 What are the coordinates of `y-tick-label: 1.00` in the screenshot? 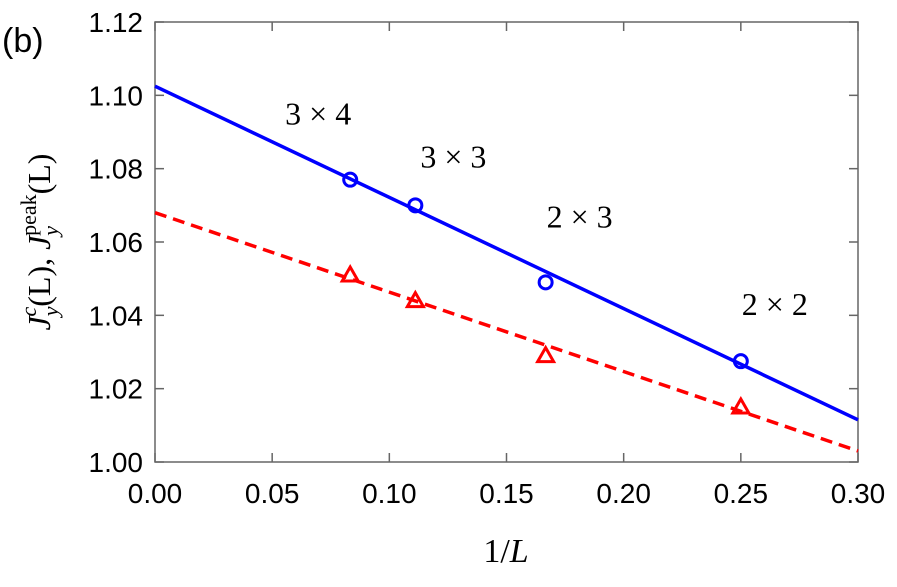 It's located at (116, 462).